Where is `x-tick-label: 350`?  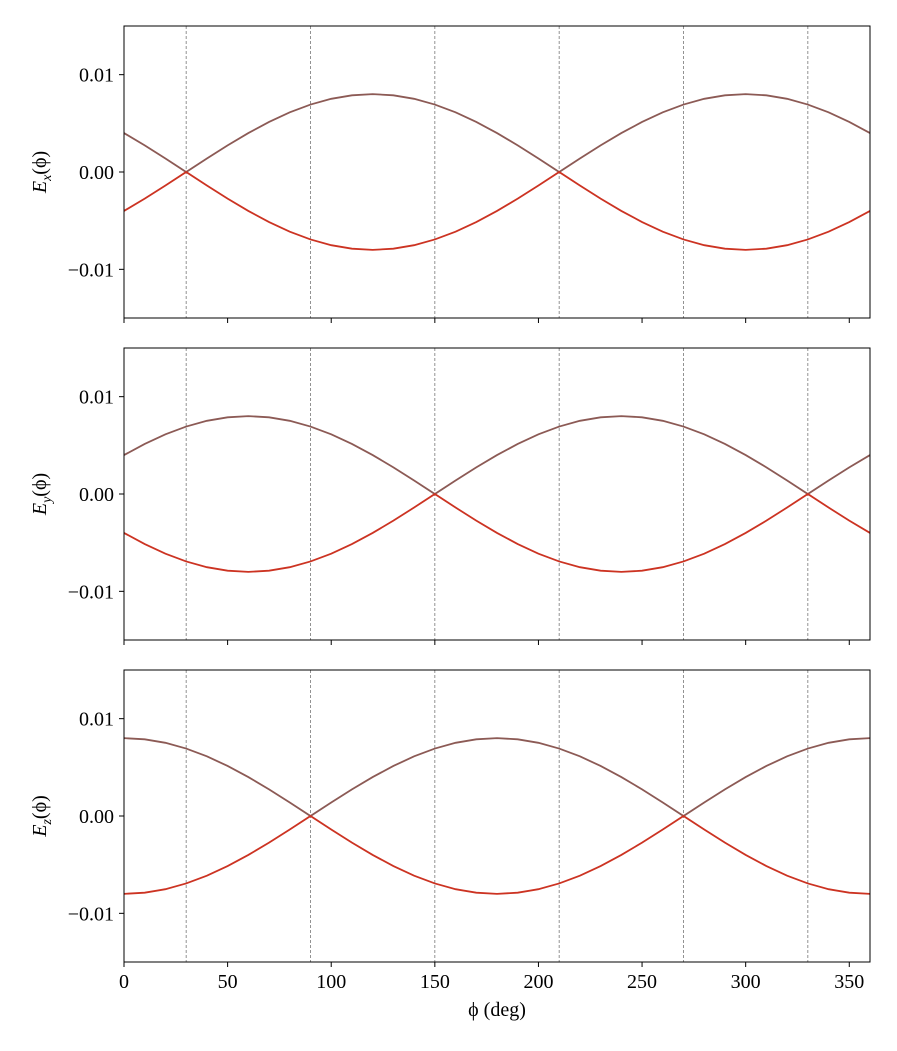 x-tick-label: 350 is located at coordinates (849, 982).